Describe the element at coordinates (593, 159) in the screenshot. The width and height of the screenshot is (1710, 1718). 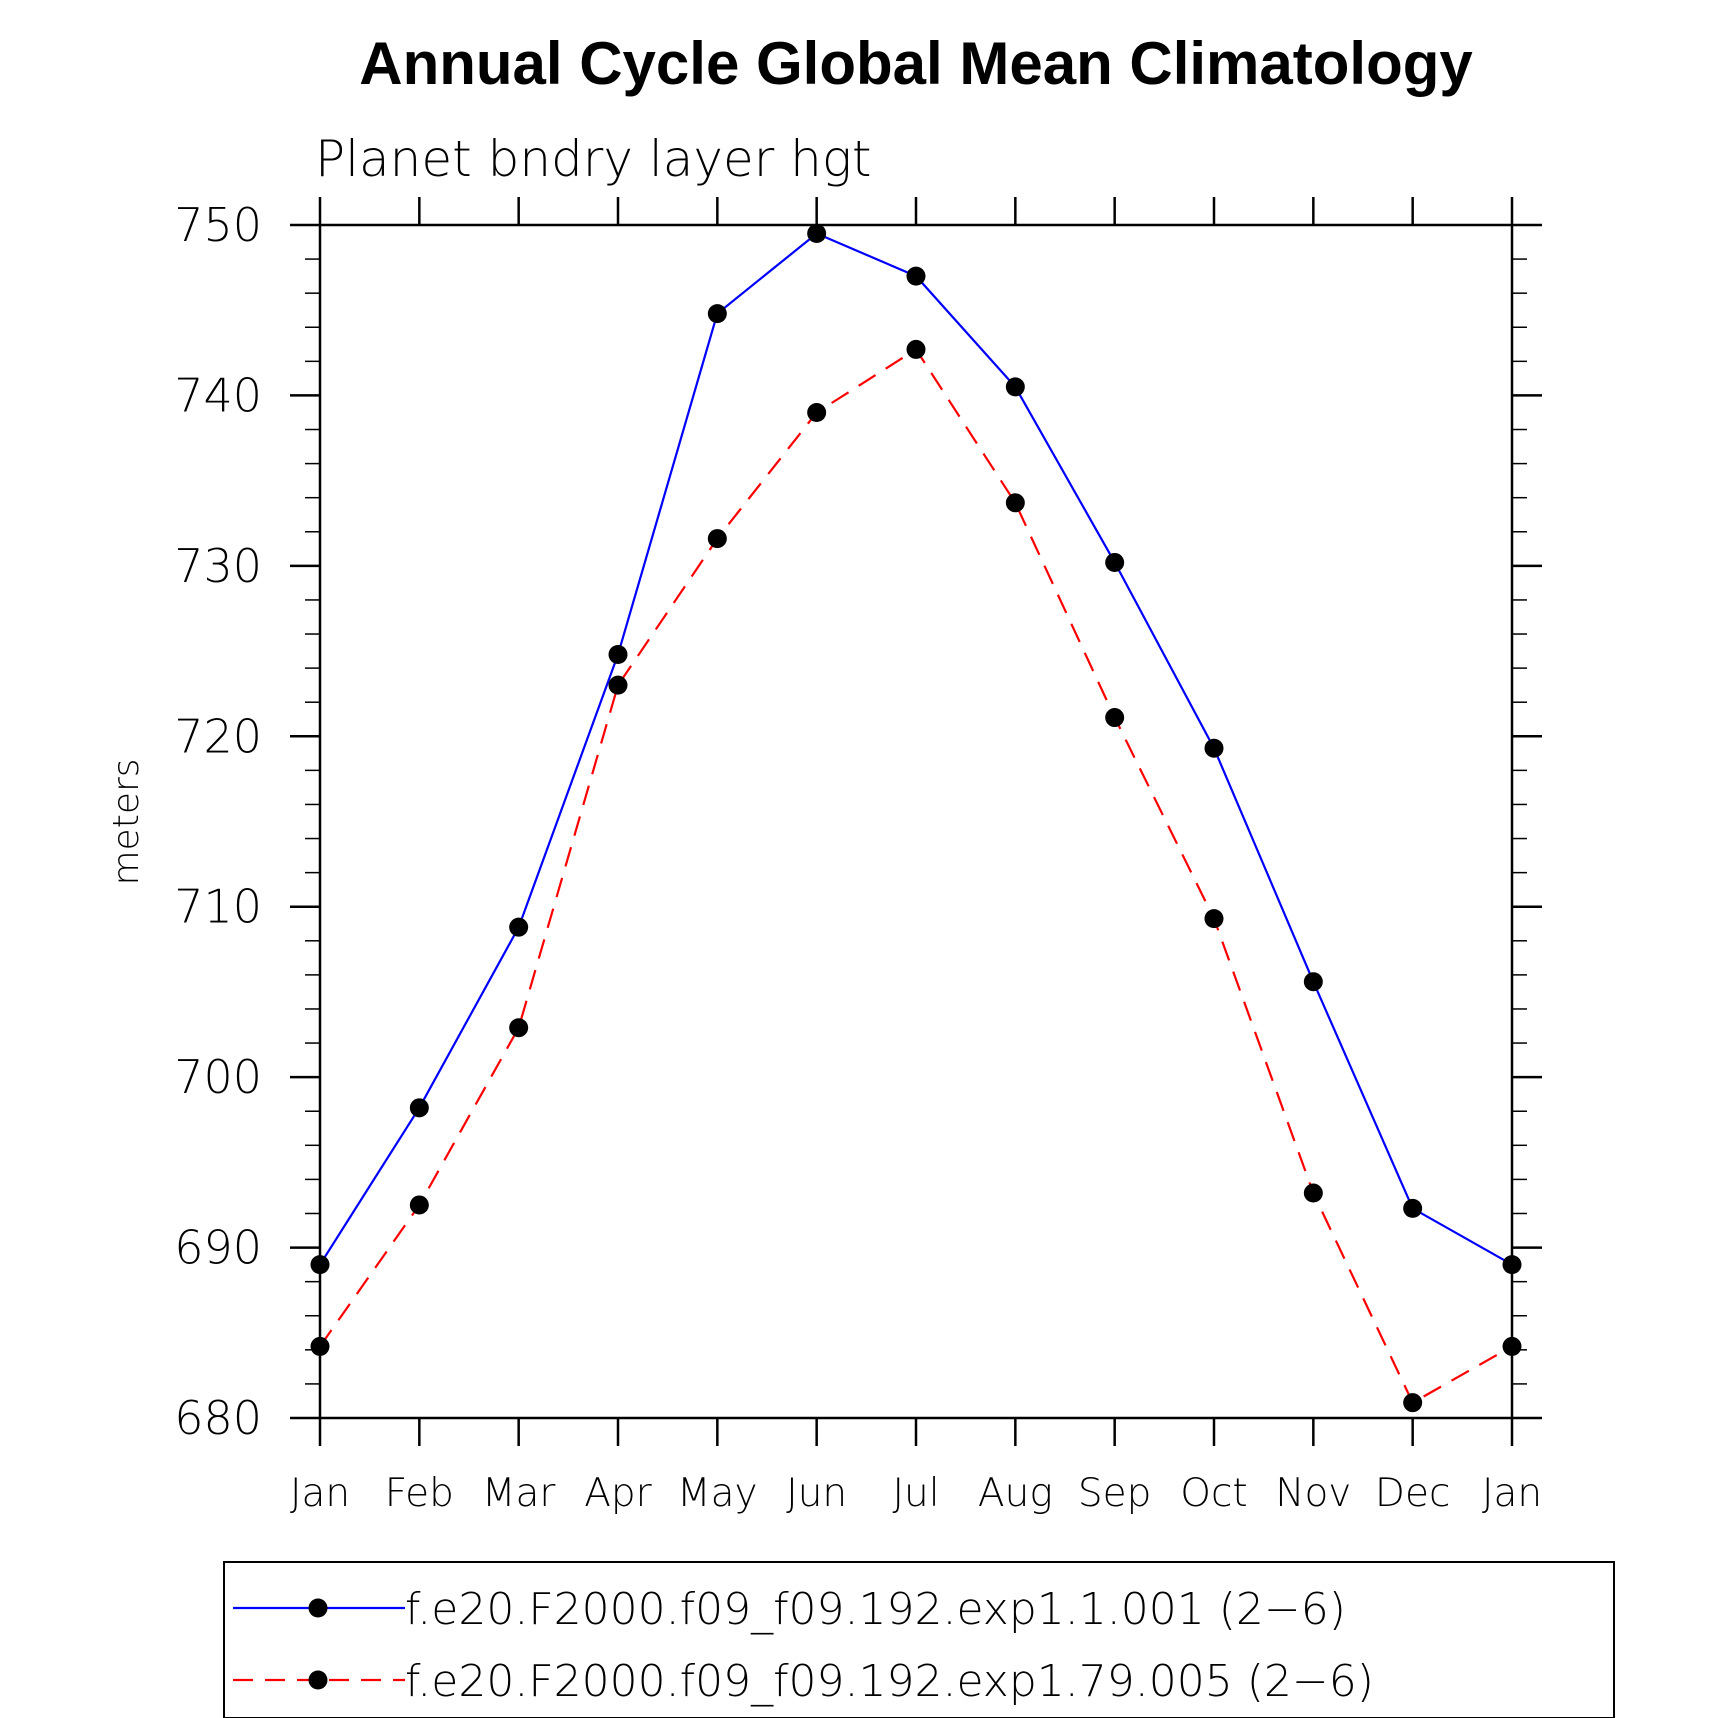
I see `chart-subtitle: Planet bndry layer hgt` at that location.